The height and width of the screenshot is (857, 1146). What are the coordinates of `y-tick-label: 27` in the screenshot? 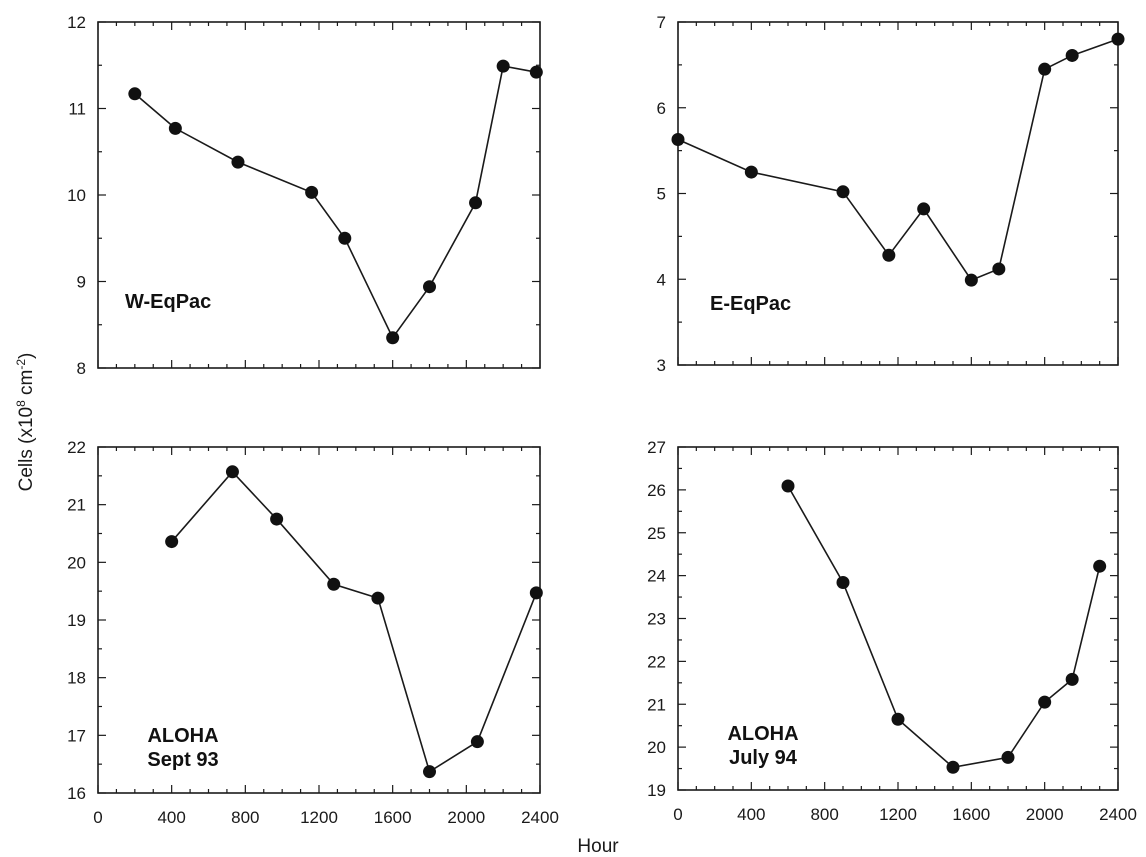 It's located at (656, 447).